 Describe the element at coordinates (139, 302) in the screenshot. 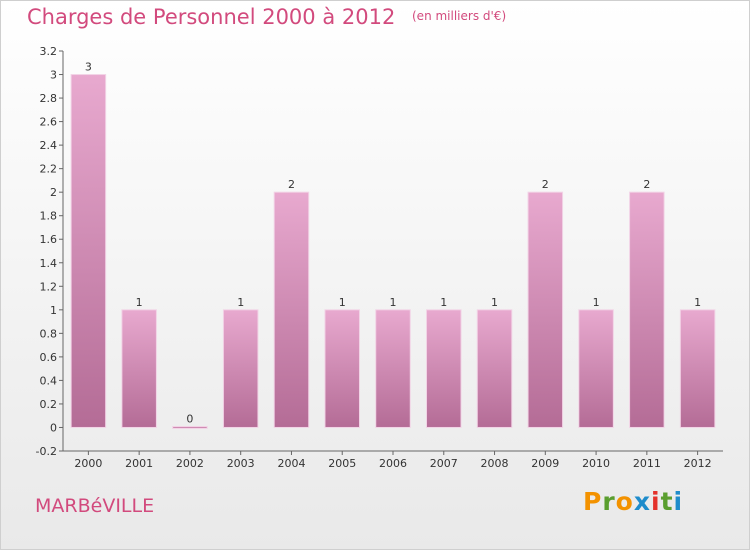

I see `data-label-2001: 1` at that location.